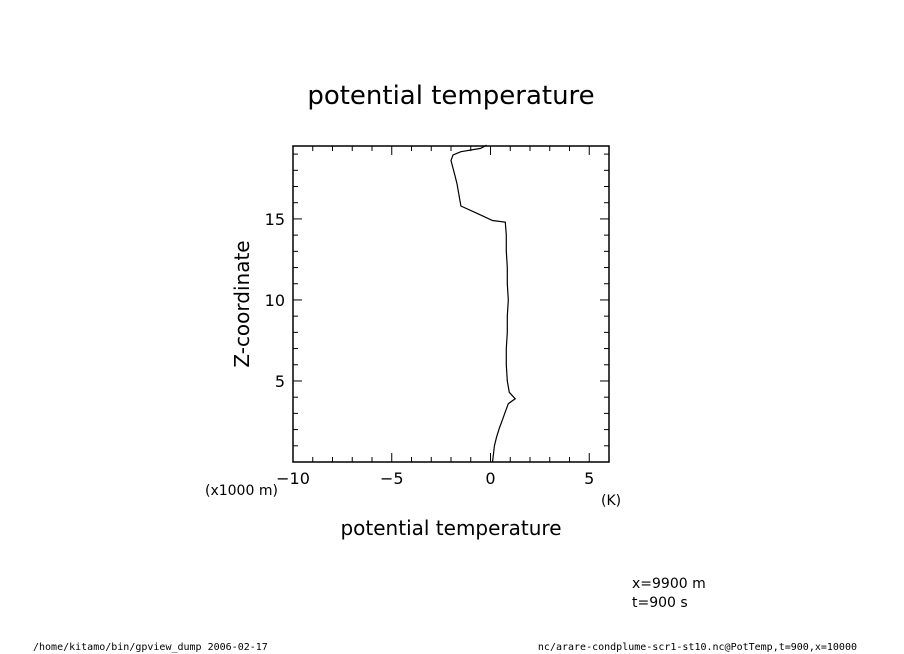 This screenshot has height=654, width=904. Describe the element at coordinates (280, 381) in the screenshot. I see `y-tick-label: 5` at that location.